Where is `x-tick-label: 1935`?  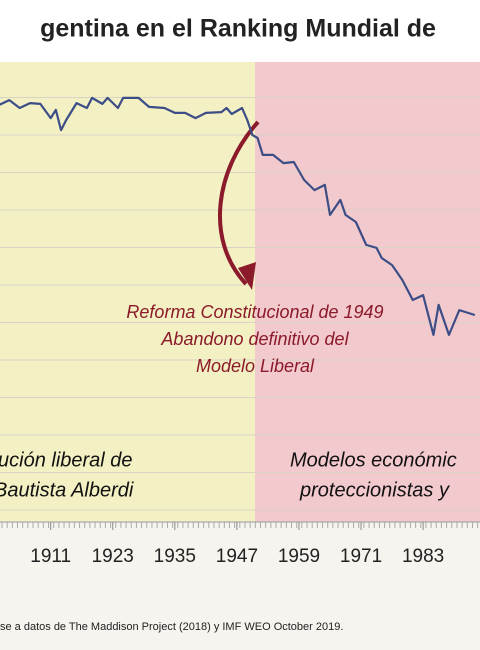
x-tick-label: 1935 is located at coordinates (175, 556).